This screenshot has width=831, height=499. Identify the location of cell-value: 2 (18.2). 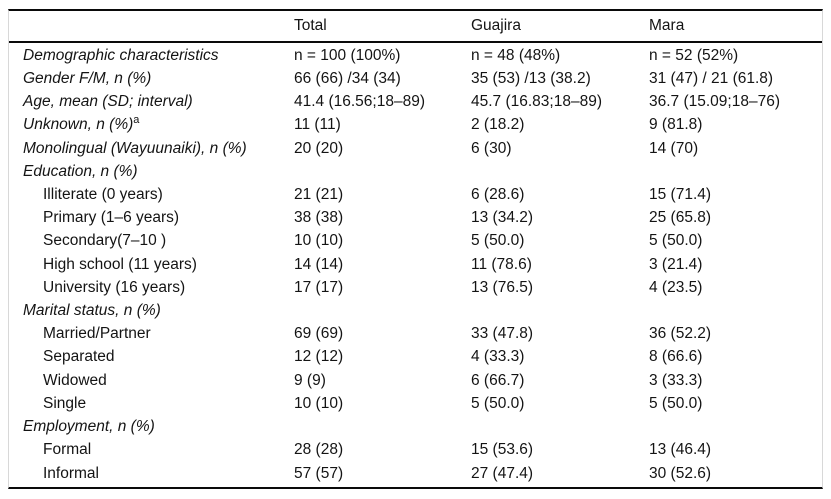
(498, 125).